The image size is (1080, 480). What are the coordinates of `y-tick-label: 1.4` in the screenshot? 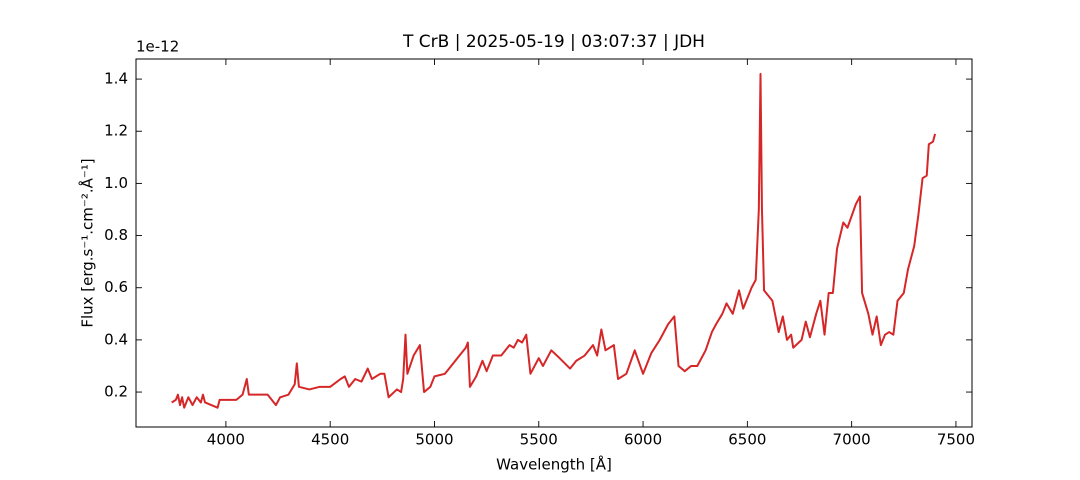 It's located at (116, 79).